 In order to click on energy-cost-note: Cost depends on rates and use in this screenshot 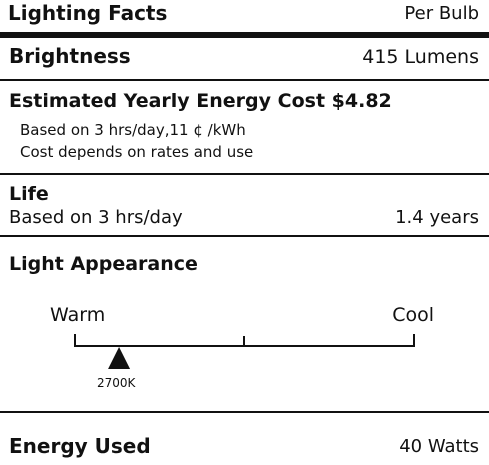, I will do `click(137, 152)`.